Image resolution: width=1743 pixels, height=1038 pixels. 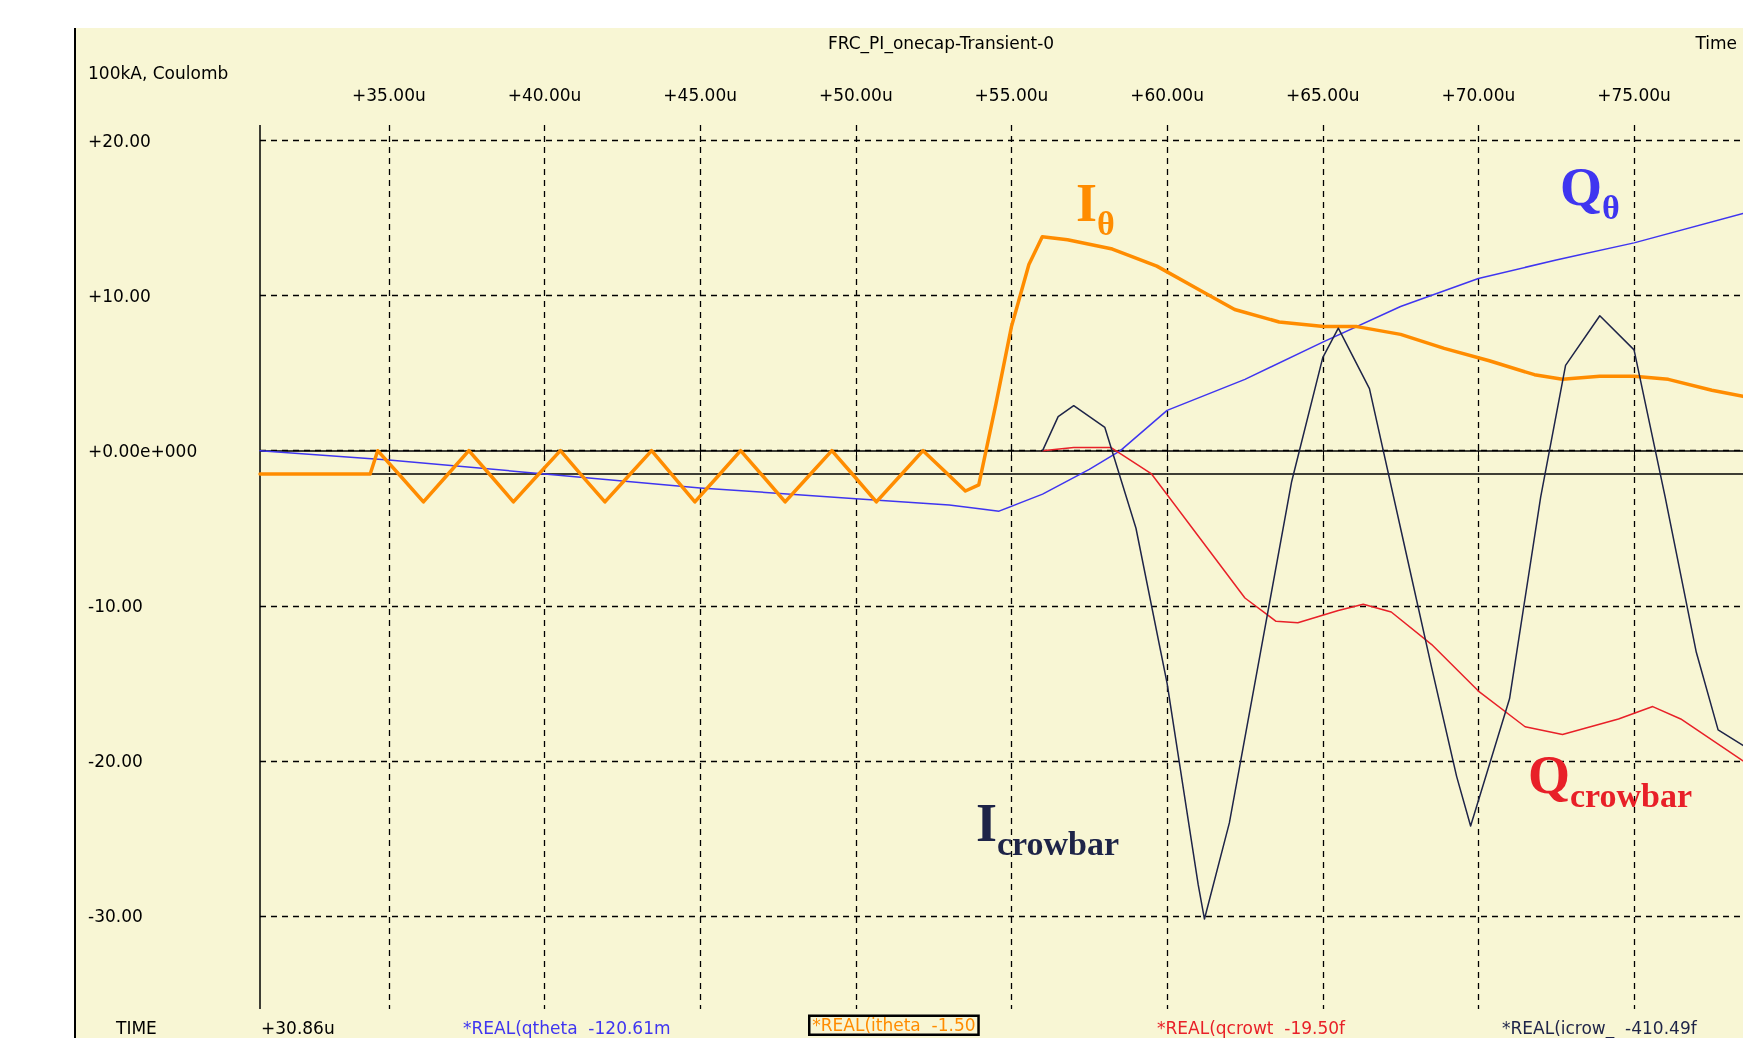 What do you see at coordinates (1634, 94) in the screenshot?
I see `x-tick-label: +75.00u` at bounding box center [1634, 94].